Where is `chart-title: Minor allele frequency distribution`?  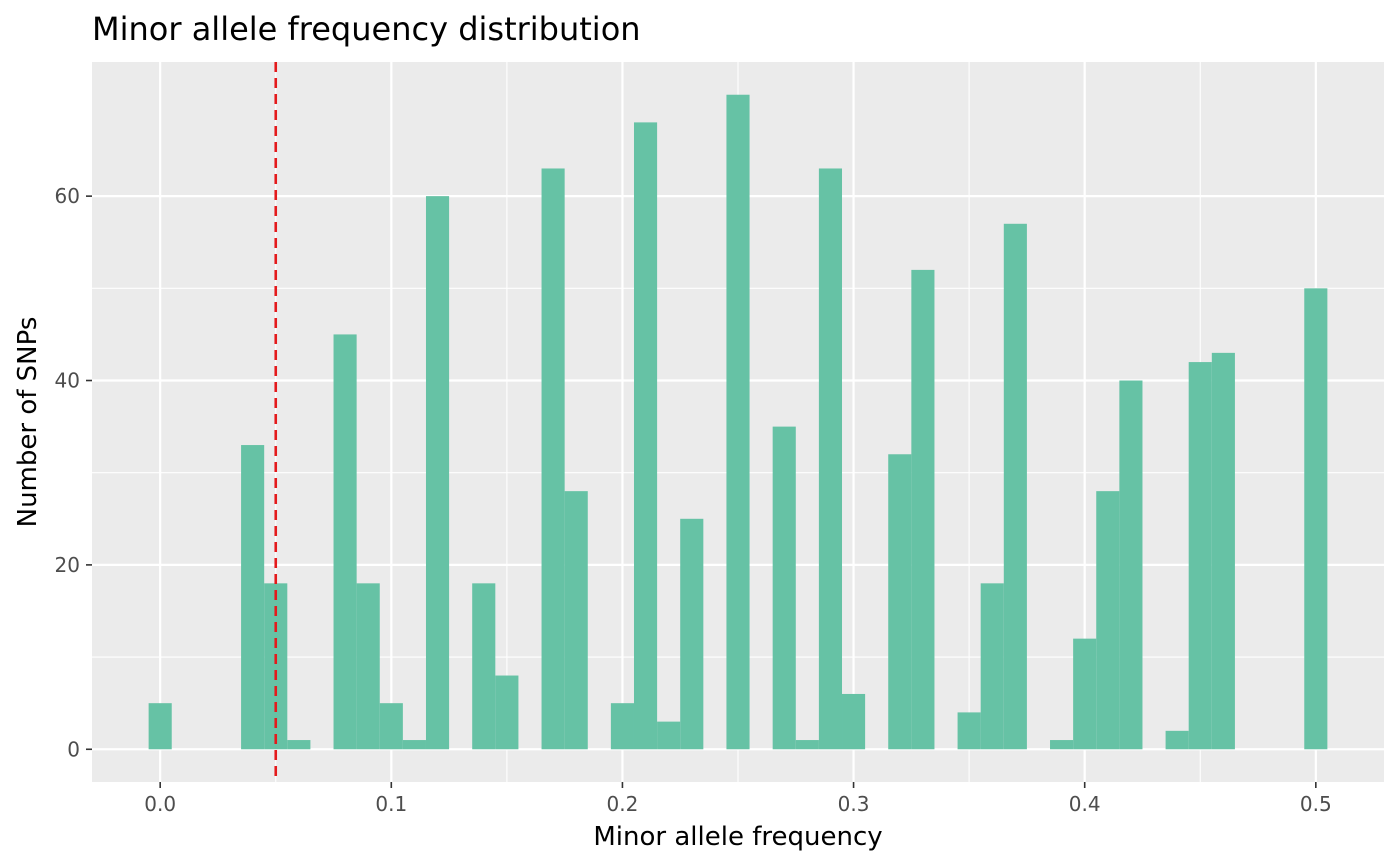
chart-title: Minor allele frequency distribution is located at coordinates (366, 29).